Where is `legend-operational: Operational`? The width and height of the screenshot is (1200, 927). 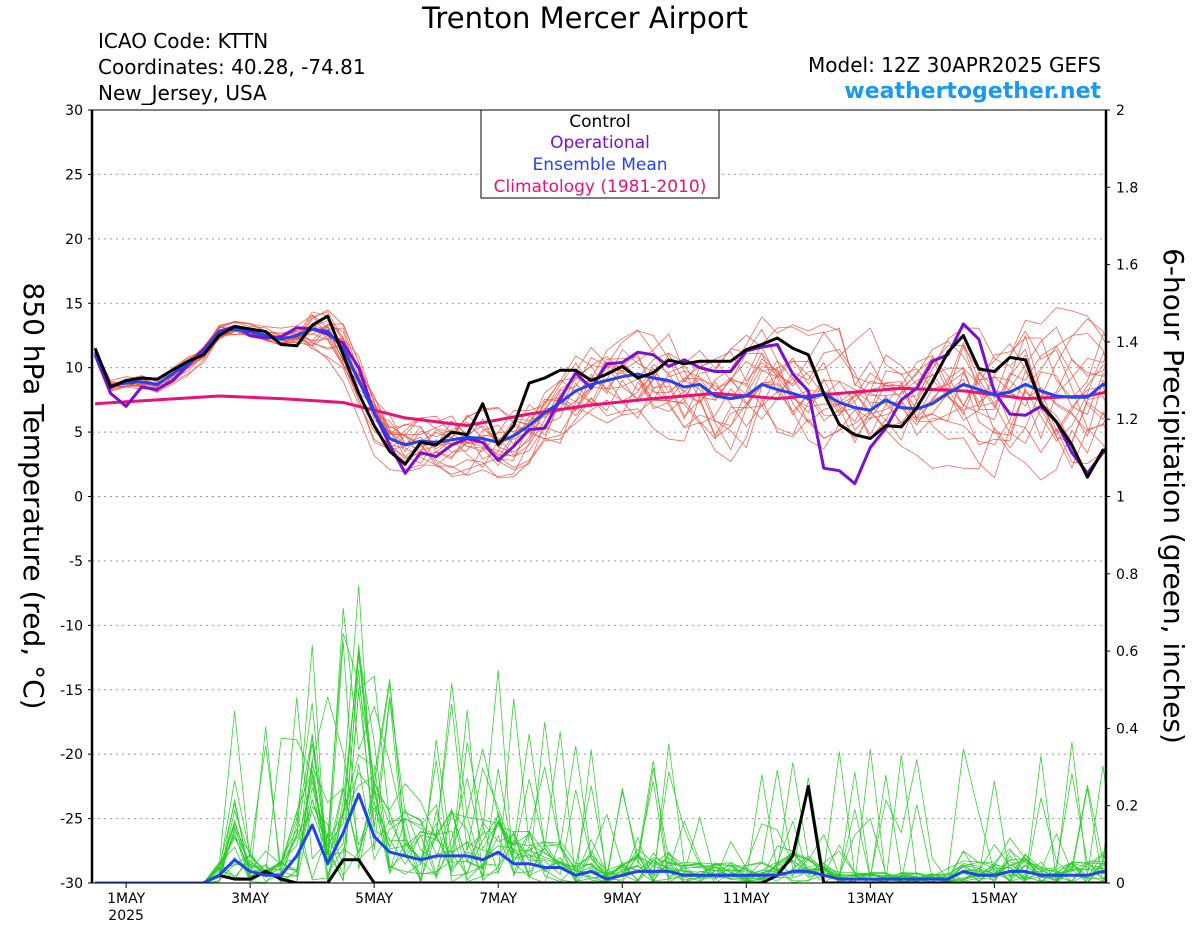 legend-operational: Operational is located at coordinates (600, 143).